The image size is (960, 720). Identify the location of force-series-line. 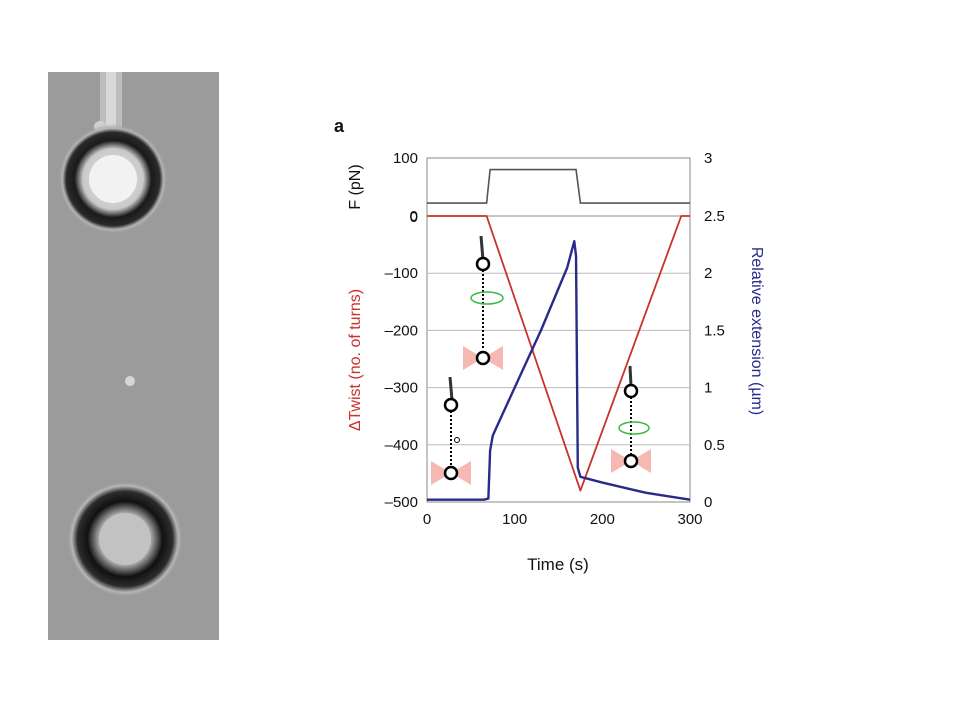
(558, 186).